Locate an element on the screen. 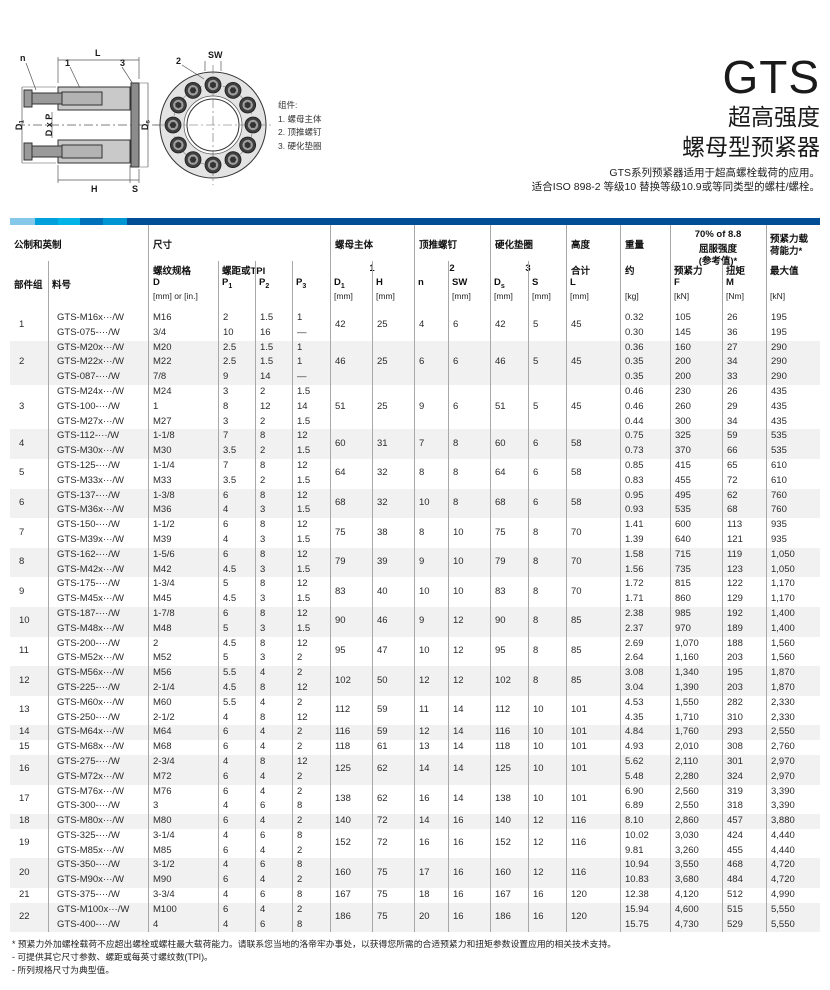 The height and width of the screenshot is (990, 830). legend-item: 1. 螺母主体 is located at coordinates (300, 118).